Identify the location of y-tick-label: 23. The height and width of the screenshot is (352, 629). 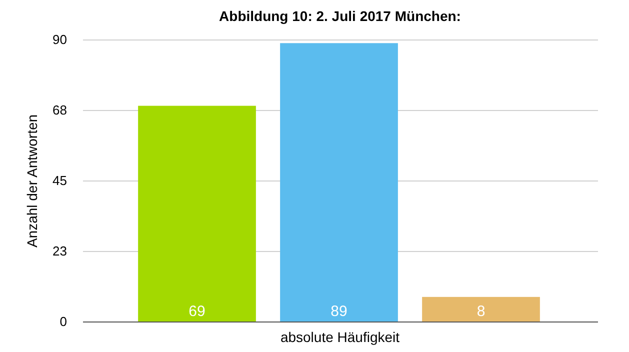
(59, 251).